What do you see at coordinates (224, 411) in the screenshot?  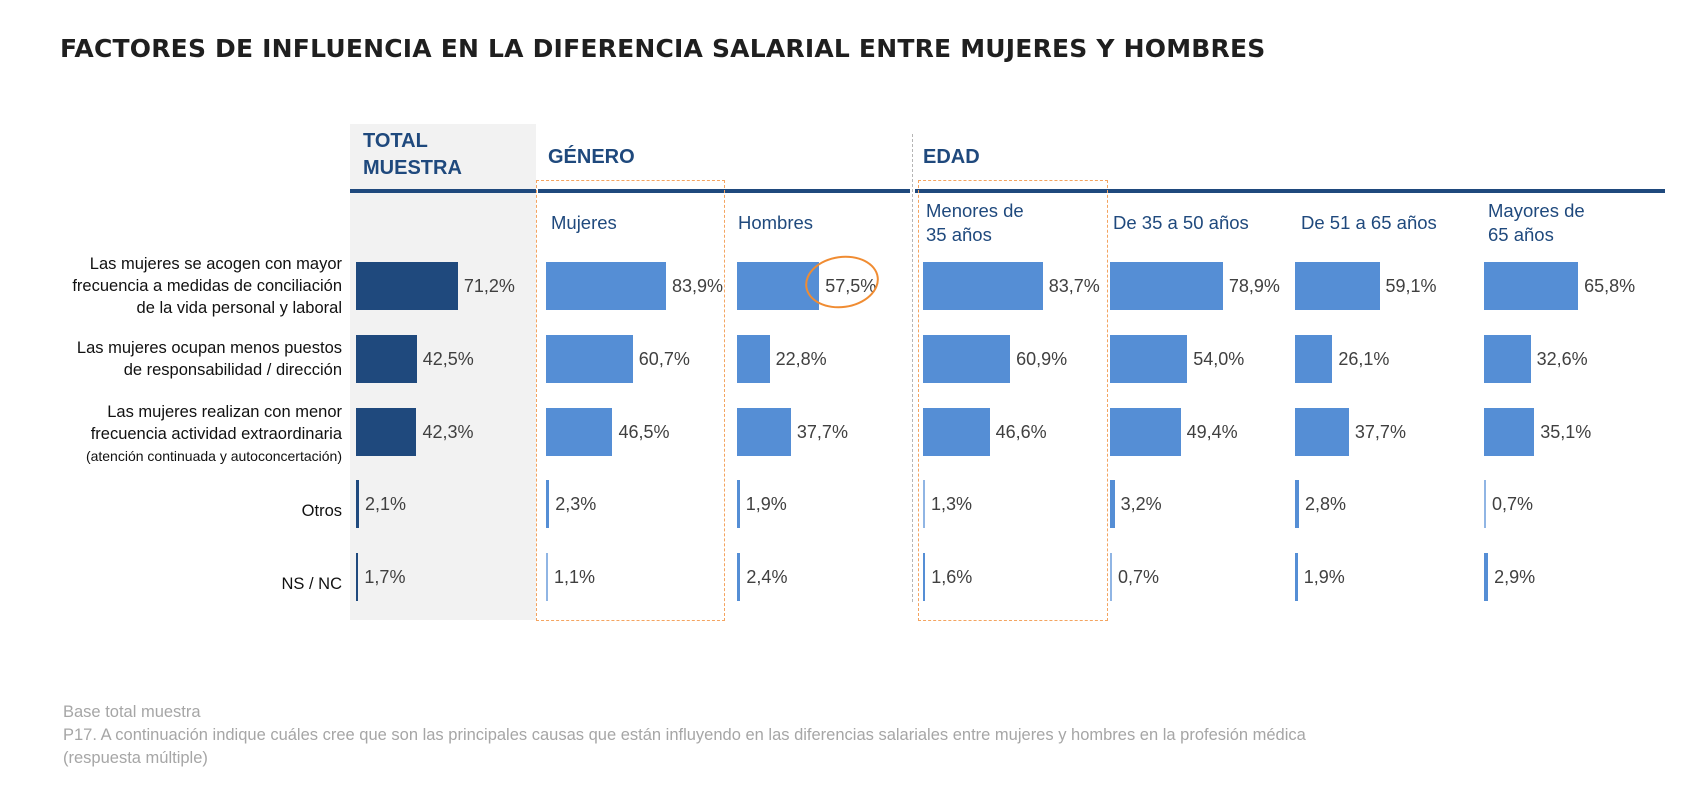 I see `row-label-line: Las mujeres realizan con menor` at bounding box center [224, 411].